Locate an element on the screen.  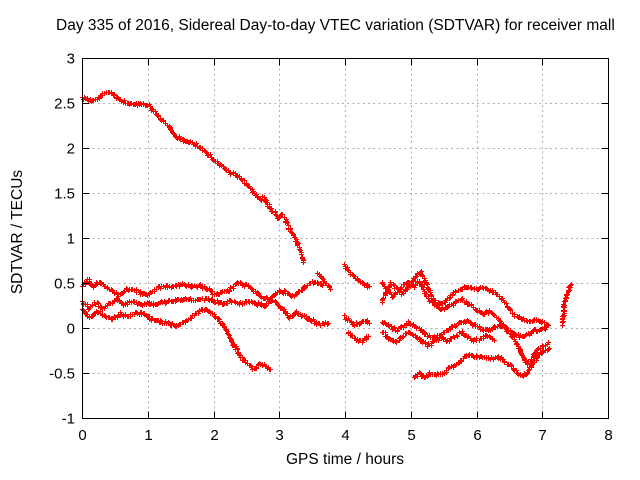
x-axis-title: GPS time / hours is located at coordinates (344, 459).